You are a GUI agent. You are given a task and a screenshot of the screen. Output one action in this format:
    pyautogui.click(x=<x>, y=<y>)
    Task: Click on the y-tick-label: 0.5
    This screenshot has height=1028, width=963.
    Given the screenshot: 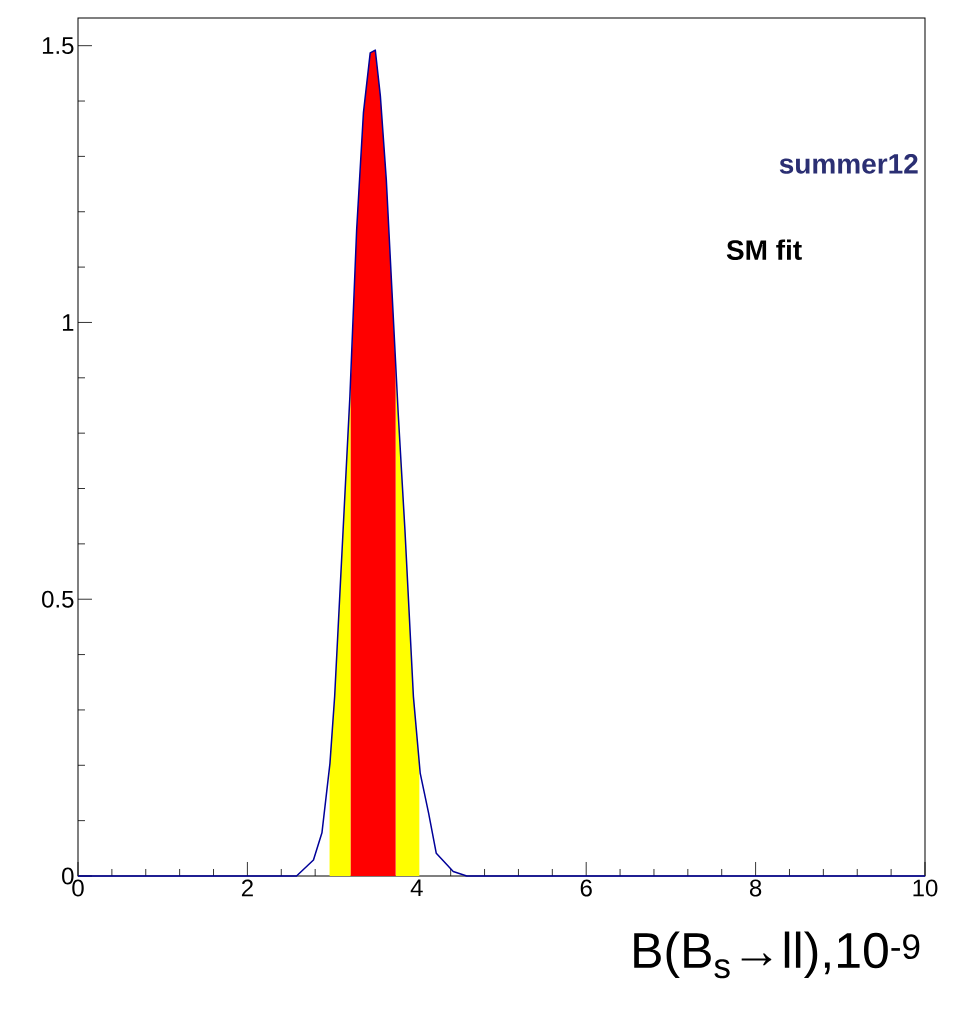 What is the action you would take?
    pyautogui.click(x=58, y=599)
    